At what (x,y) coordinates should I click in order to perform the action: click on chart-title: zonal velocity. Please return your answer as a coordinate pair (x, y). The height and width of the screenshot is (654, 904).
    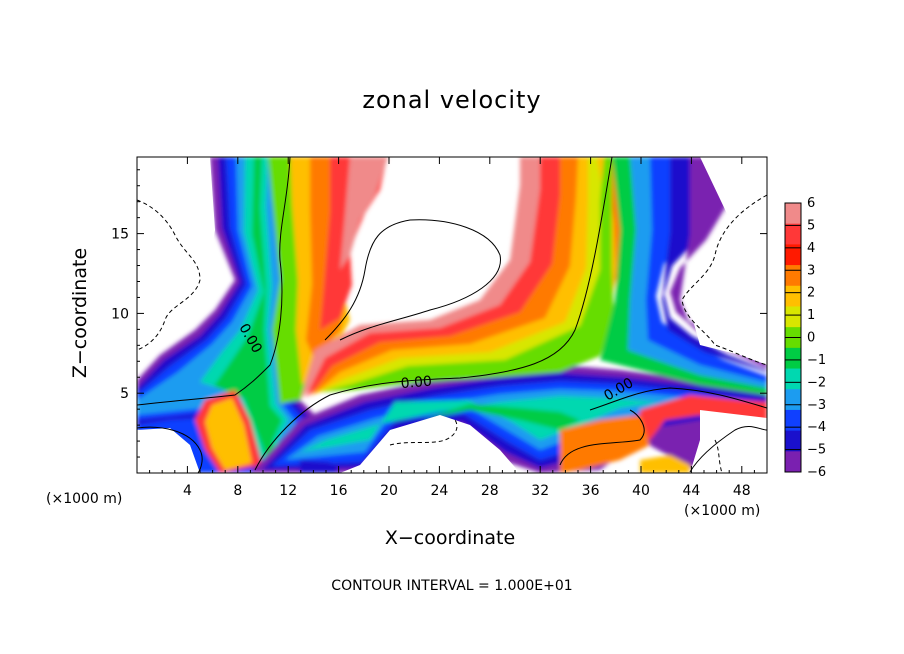
    Looking at the image, I should click on (452, 100).